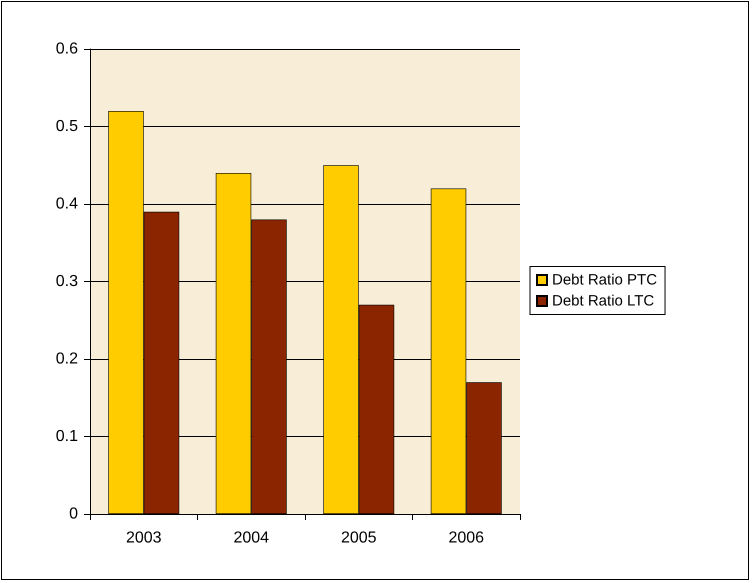 The height and width of the screenshot is (583, 752). I want to click on y-tick-label: 0.2, so click(67, 359).